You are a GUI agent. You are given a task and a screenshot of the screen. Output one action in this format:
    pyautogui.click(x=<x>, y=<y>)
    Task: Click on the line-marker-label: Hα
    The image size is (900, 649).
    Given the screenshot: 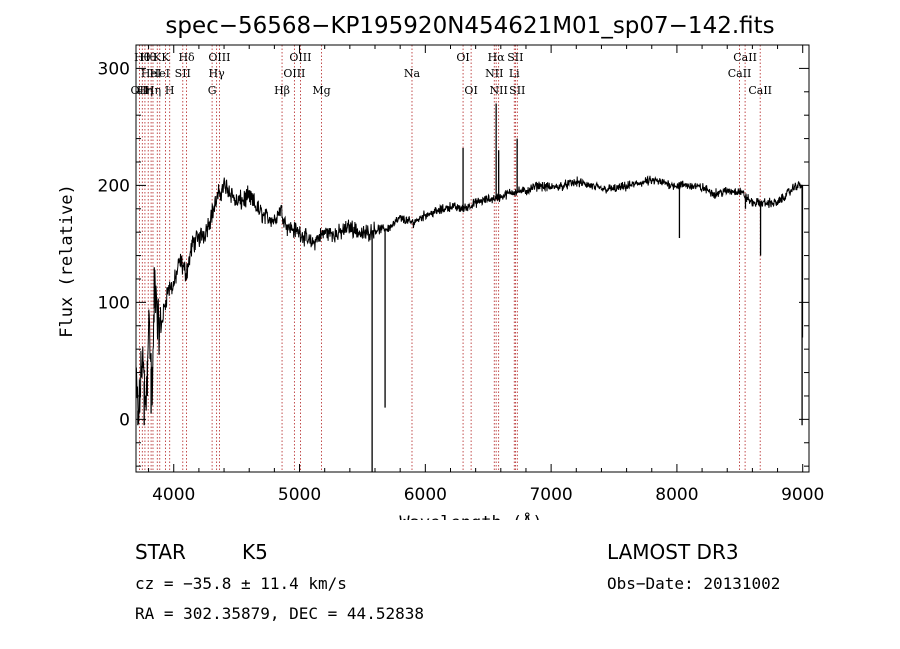 What is the action you would take?
    pyautogui.click(x=497, y=57)
    